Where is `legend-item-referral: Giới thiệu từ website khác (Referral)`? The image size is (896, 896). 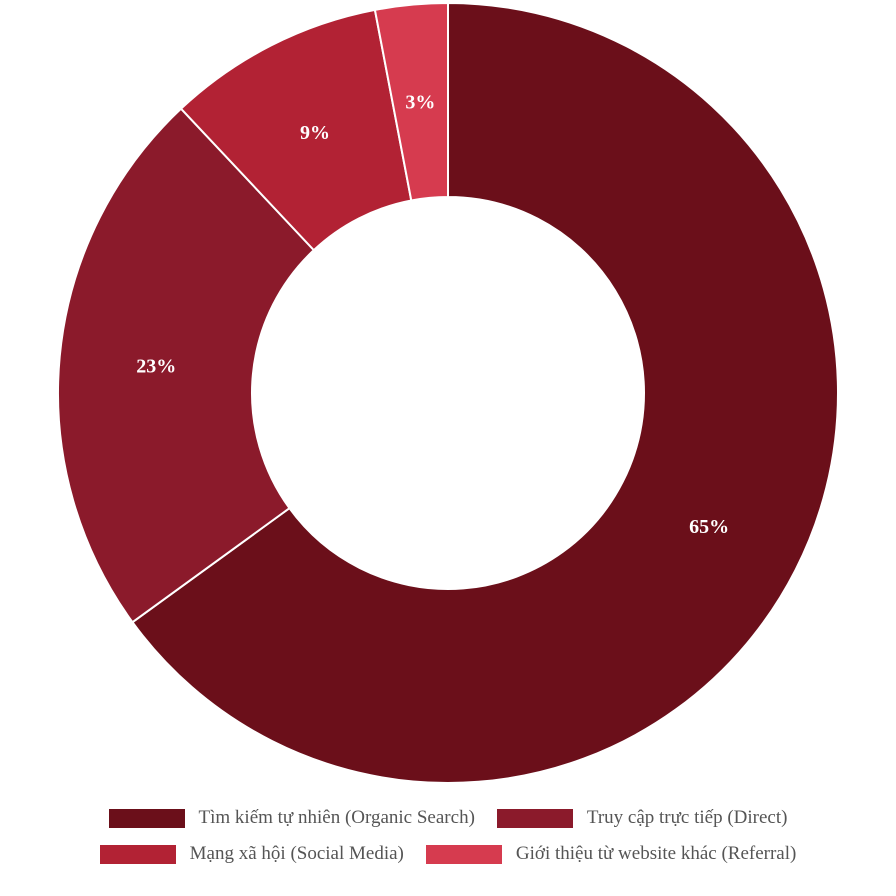
legend-item-referral: Giới thiệu từ website khác (Referral) is located at coordinates (611, 854).